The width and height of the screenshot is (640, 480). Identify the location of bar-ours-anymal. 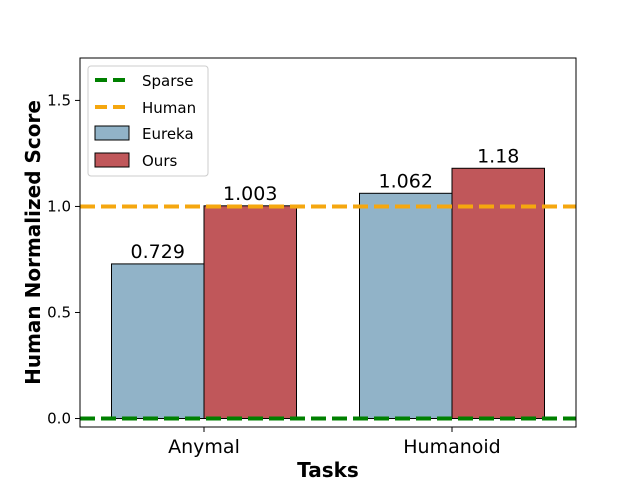
(250, 312).